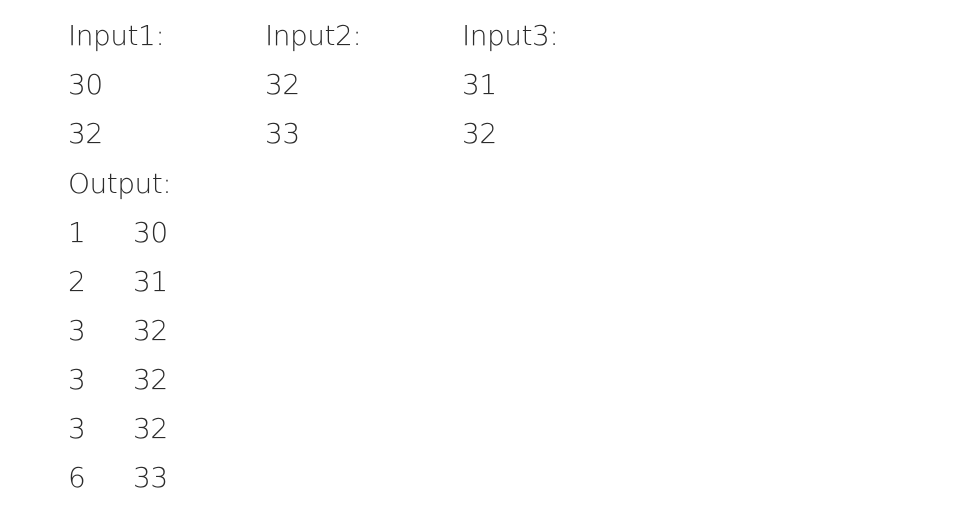 This screenshot has width=973, height=517. Describe the element at coordinates (479, 133) in the screenshot. I see `input3-value: 32` at that location.